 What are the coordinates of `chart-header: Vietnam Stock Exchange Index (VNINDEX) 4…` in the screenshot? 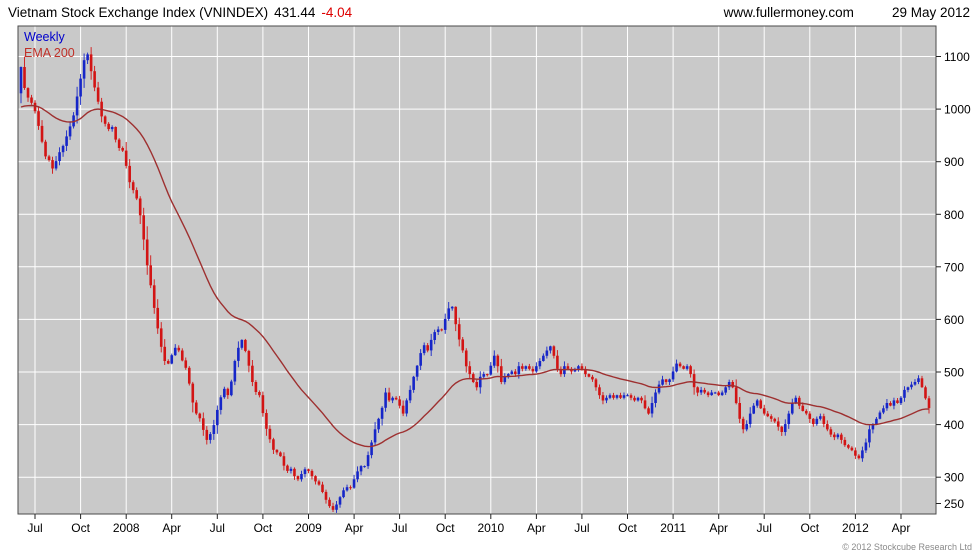 It's located at (489, 12).